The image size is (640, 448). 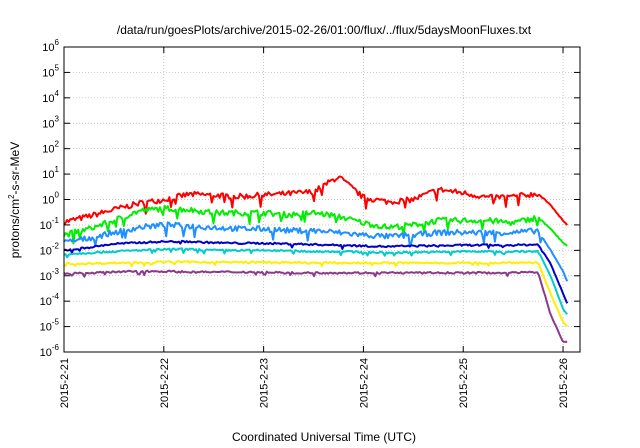 I want to click on y-axis-title-prefix: protons/cm, so click(x=15, y=228).